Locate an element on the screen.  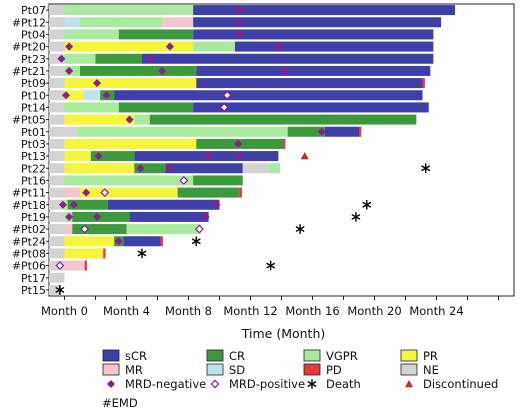
patient-row: #Pt21 is located at coordinates (221, 71).